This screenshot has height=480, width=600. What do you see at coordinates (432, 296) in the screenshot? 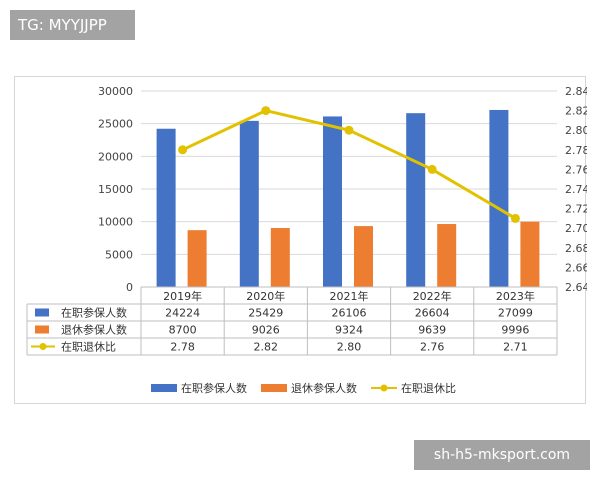
I see `category-label: 2022年` at bounding box center [432, 296].